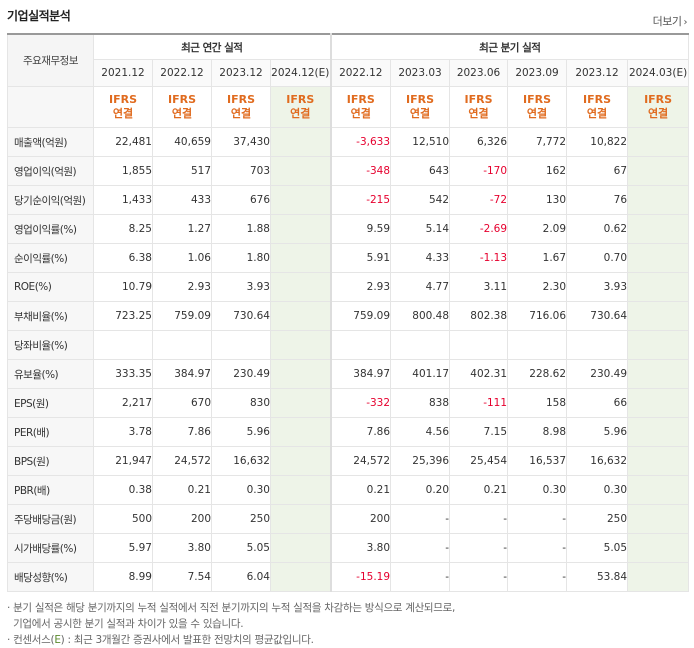 The width and height of the screenshot is (694, 648). What do you see at coordinates (360, 73) in the screenshot?
I see `quarter-period-0: 2022.12` at bounding box center [360, 73].